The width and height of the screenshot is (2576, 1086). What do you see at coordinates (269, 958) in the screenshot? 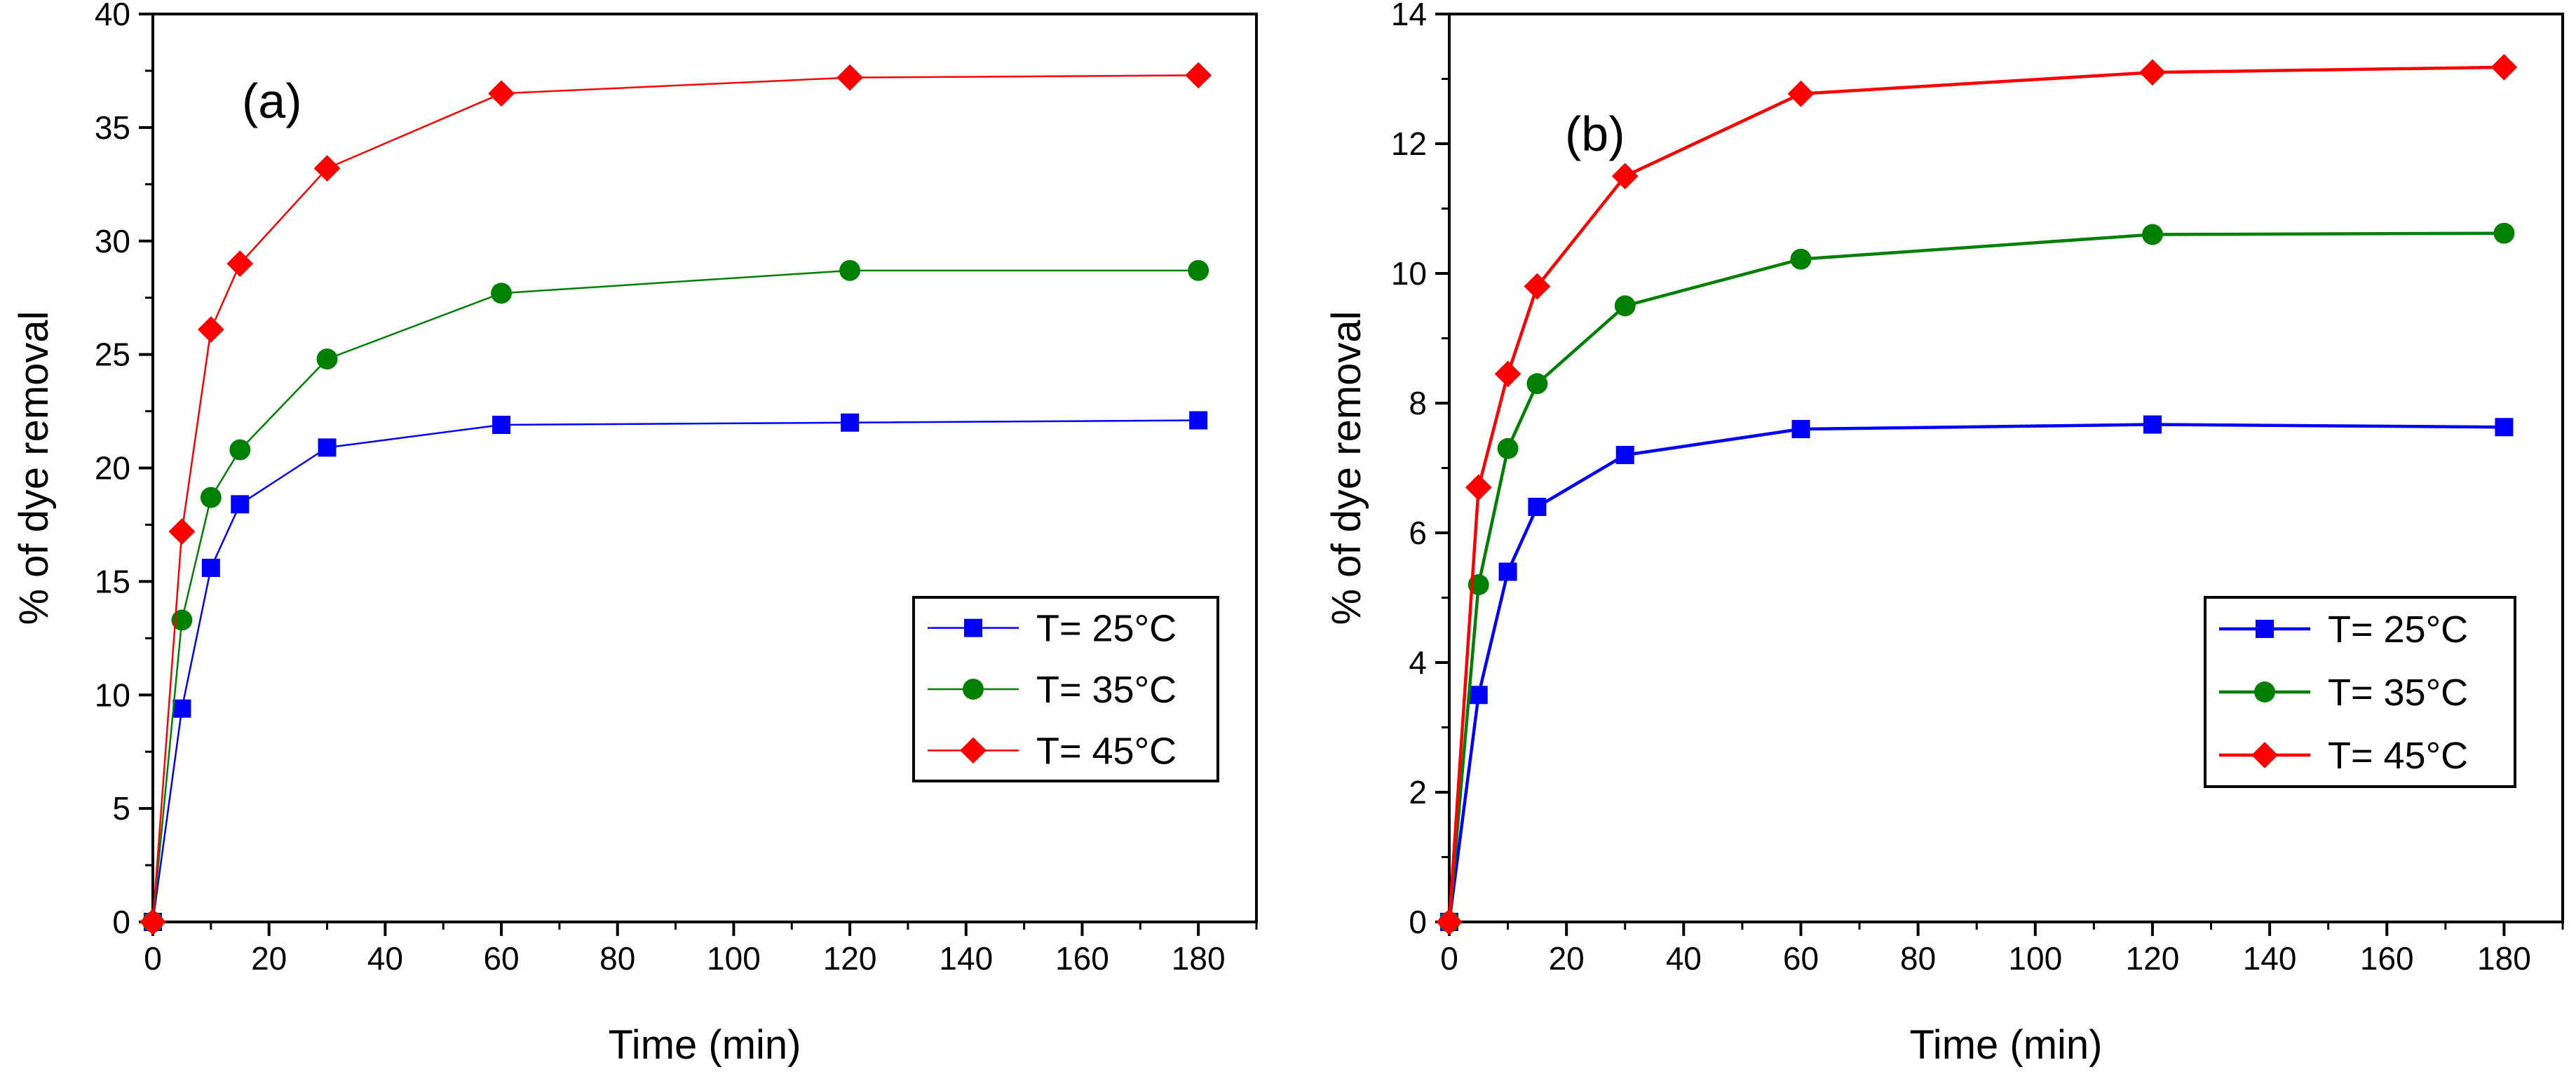
I see `x-tick-label: 20` at bounding box center [269, 958].